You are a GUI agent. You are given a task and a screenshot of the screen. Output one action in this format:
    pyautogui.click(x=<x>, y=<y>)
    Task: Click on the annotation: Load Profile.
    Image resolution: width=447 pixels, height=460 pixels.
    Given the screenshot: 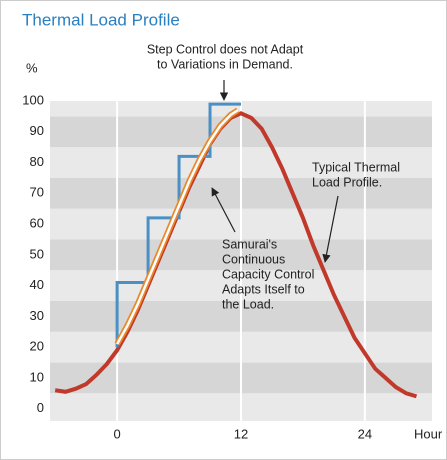 What is the action you would take?
    pyautogui.click(x=347, y=182)
    